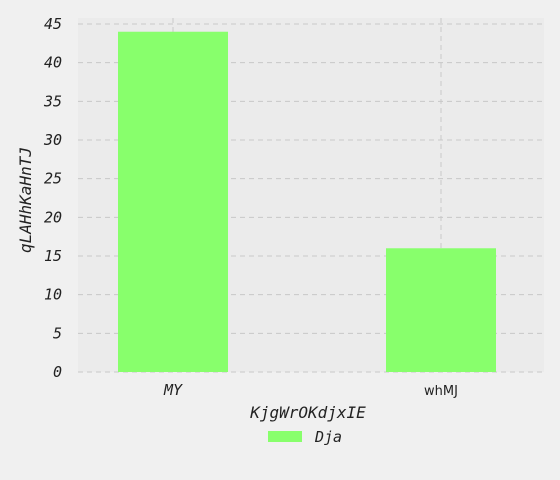 This screenshot has width=560, height=480. Describe the element at coordinates (53, 217) in the screenshot. I see `y-tick-label-20: 20` at that location.